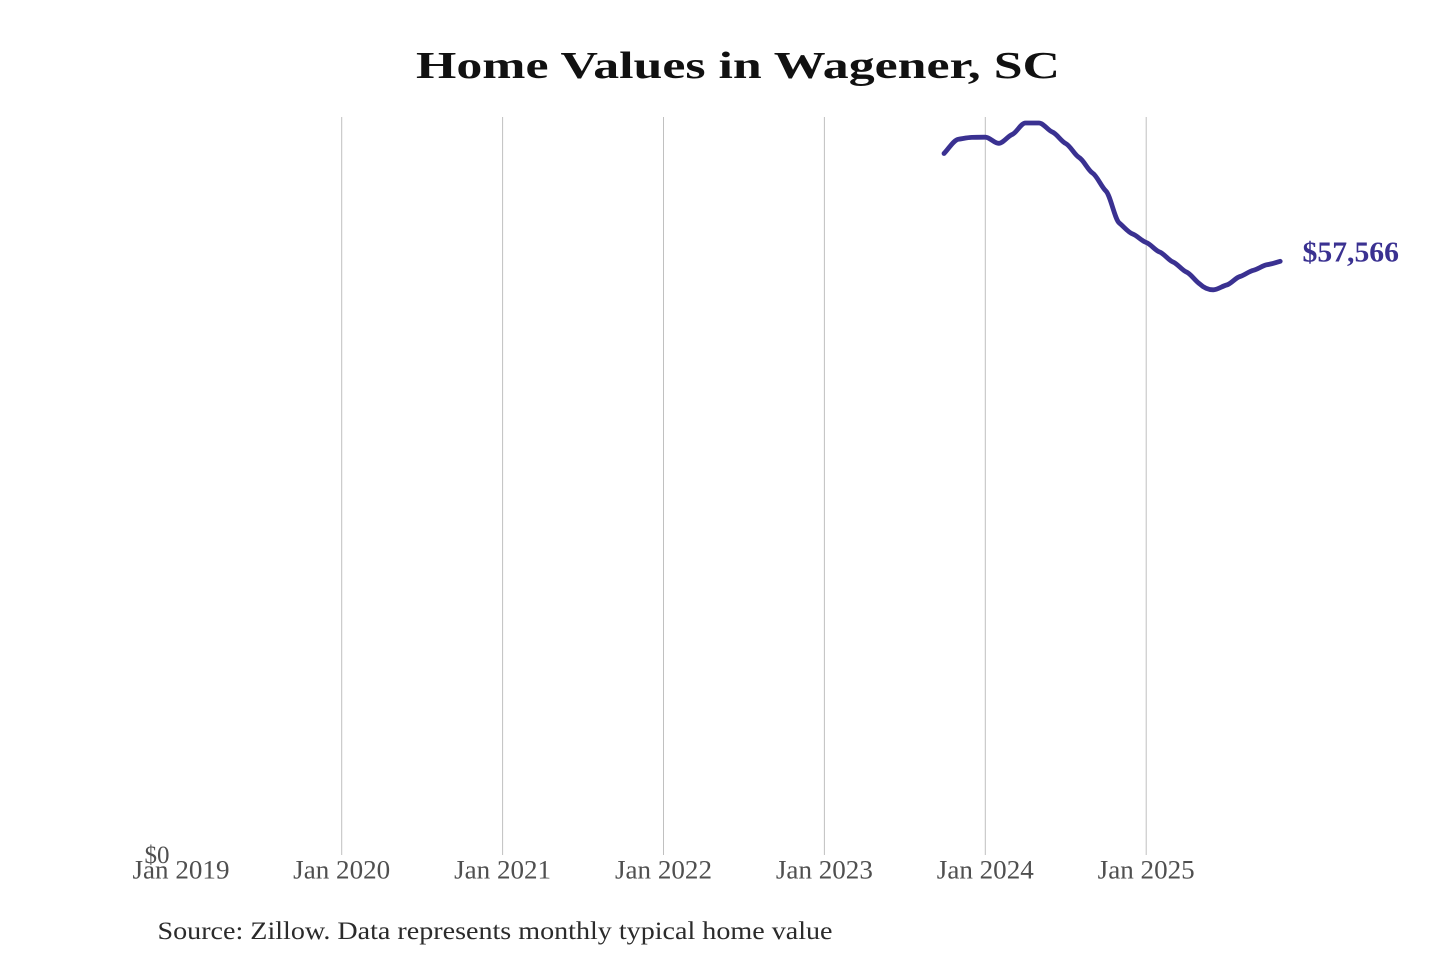 This screenshot has width=1440, height=960. Describe the element at coordinates (985, 870) in the screenshot. I see `svg-text: Jan 2024` at that location.